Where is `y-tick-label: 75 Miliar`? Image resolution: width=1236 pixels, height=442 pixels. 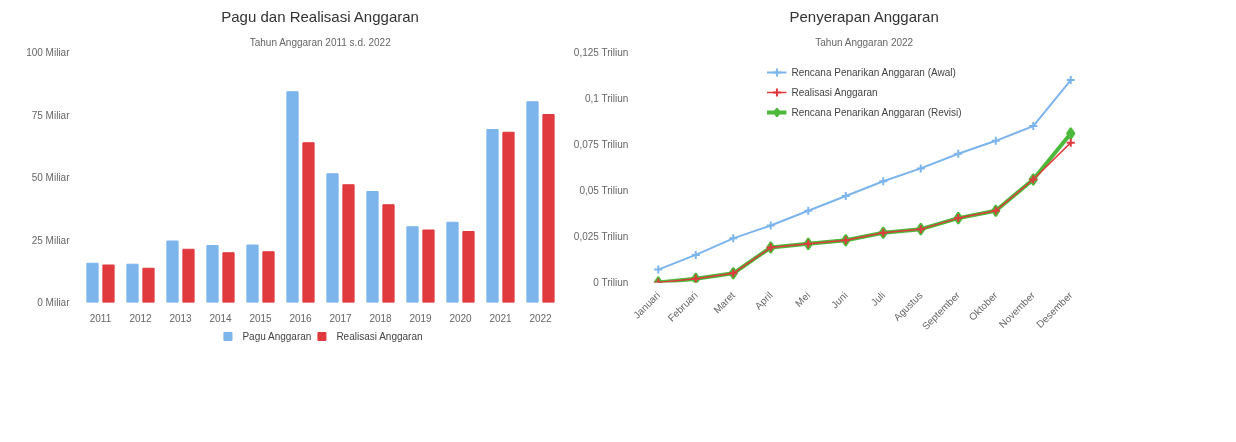
y-tick-label: 75 Miliar is located at coordinates (51, 115).